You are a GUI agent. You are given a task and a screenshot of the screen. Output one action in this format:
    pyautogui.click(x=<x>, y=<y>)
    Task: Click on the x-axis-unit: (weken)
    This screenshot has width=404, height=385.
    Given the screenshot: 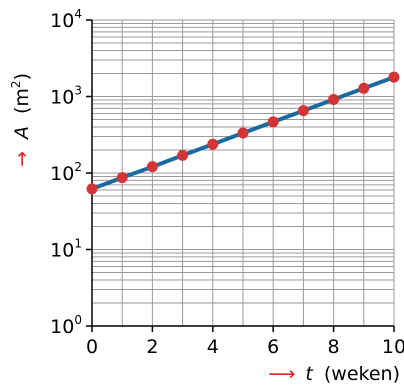 What is the action you would take?
    pyautogui.click(x=362, y=374)
    